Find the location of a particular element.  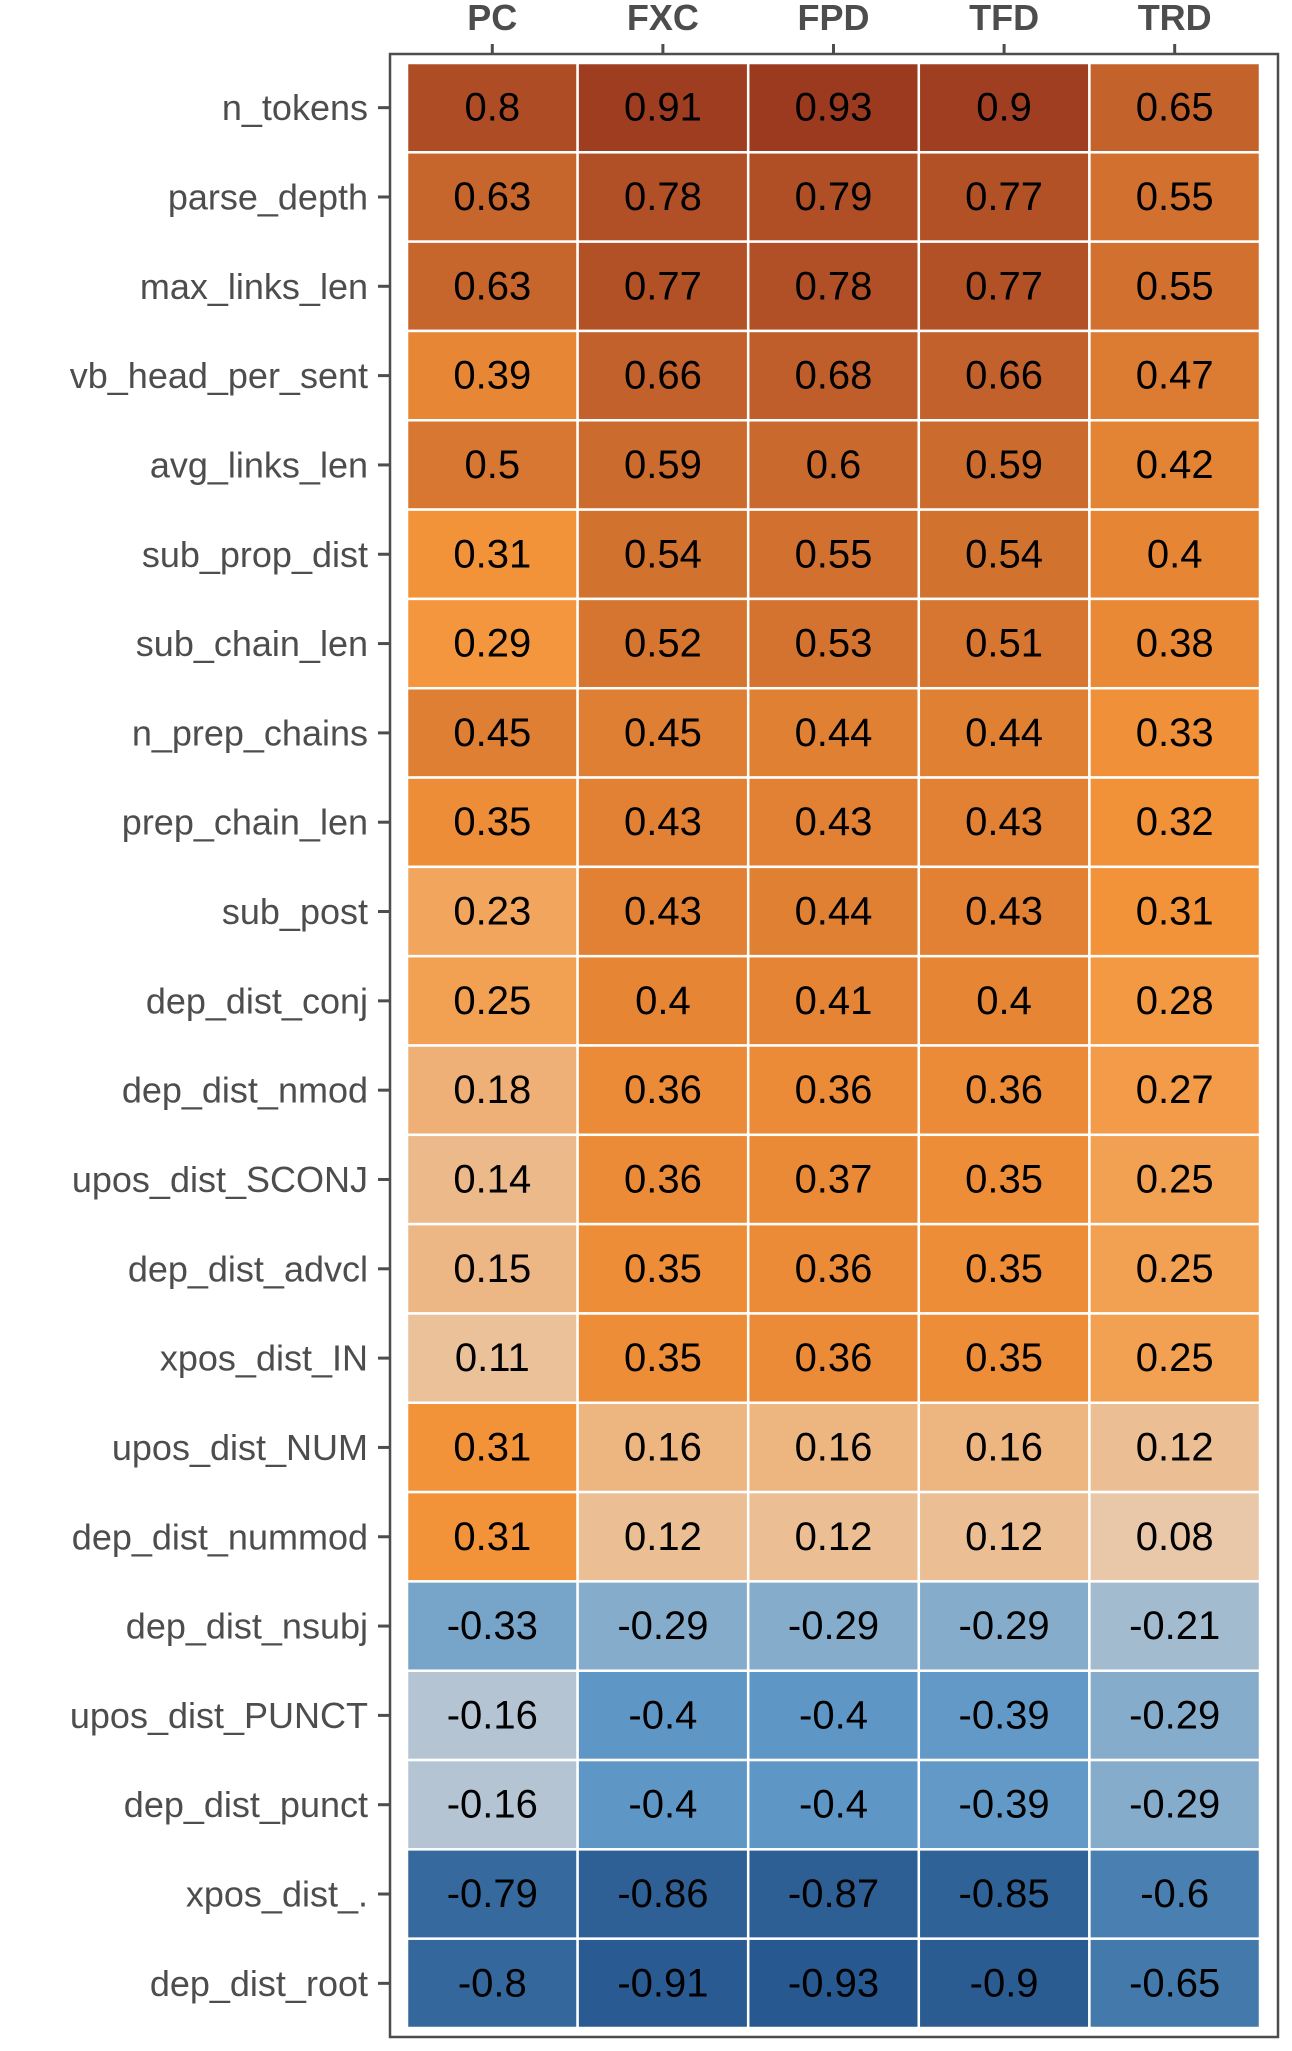

heatmap-cell-prep-chain-len-tfd is located at coordinates (1004, 822).